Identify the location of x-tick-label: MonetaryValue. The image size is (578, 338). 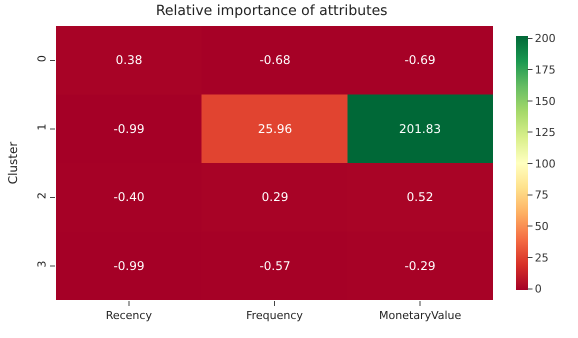
(420, 315).